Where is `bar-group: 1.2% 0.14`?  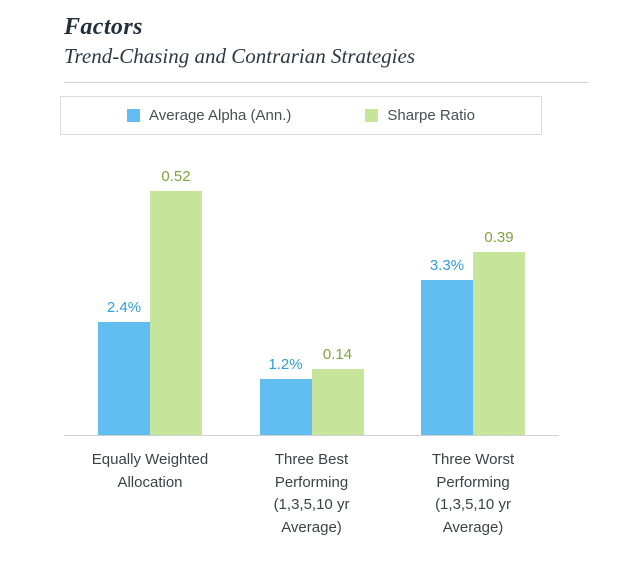 bar-group: 1.2% 0.14 is located at coordinates (312, 390).